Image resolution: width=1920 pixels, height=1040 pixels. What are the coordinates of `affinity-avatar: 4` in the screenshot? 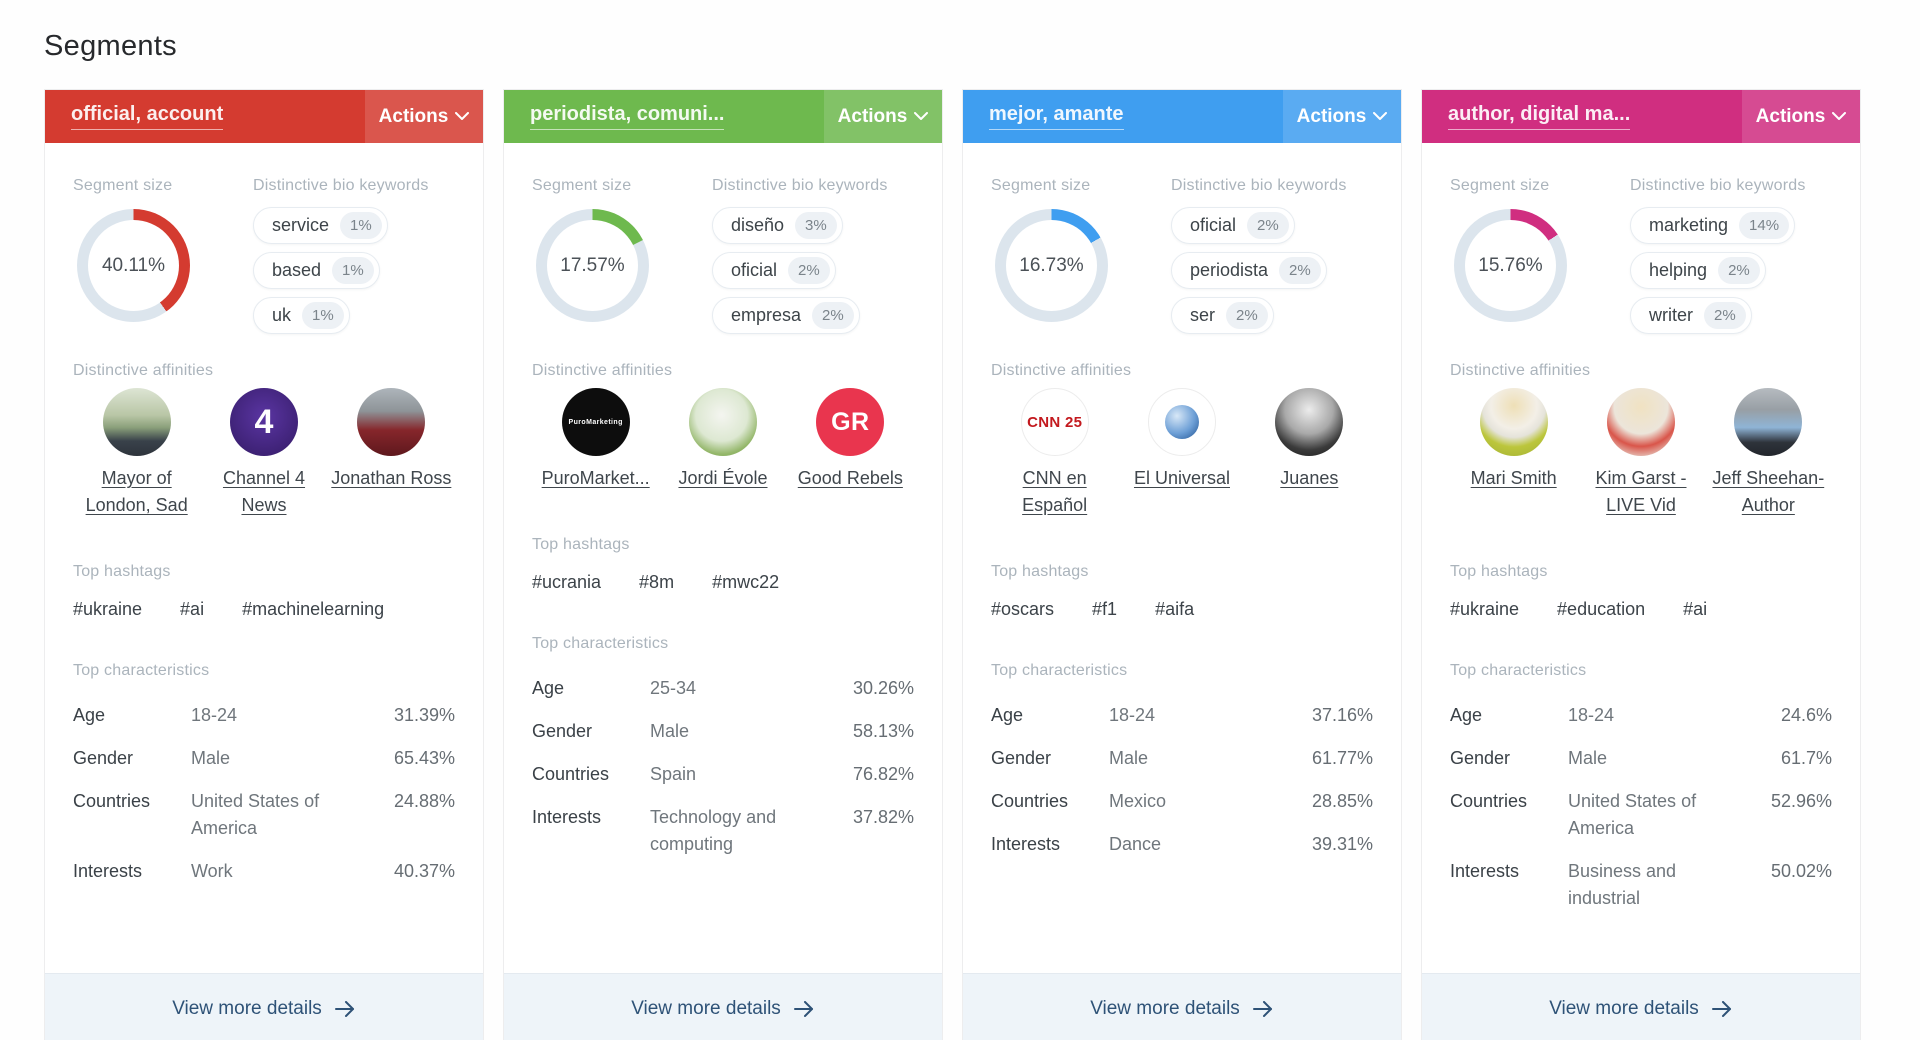 It's located at (263, 422).